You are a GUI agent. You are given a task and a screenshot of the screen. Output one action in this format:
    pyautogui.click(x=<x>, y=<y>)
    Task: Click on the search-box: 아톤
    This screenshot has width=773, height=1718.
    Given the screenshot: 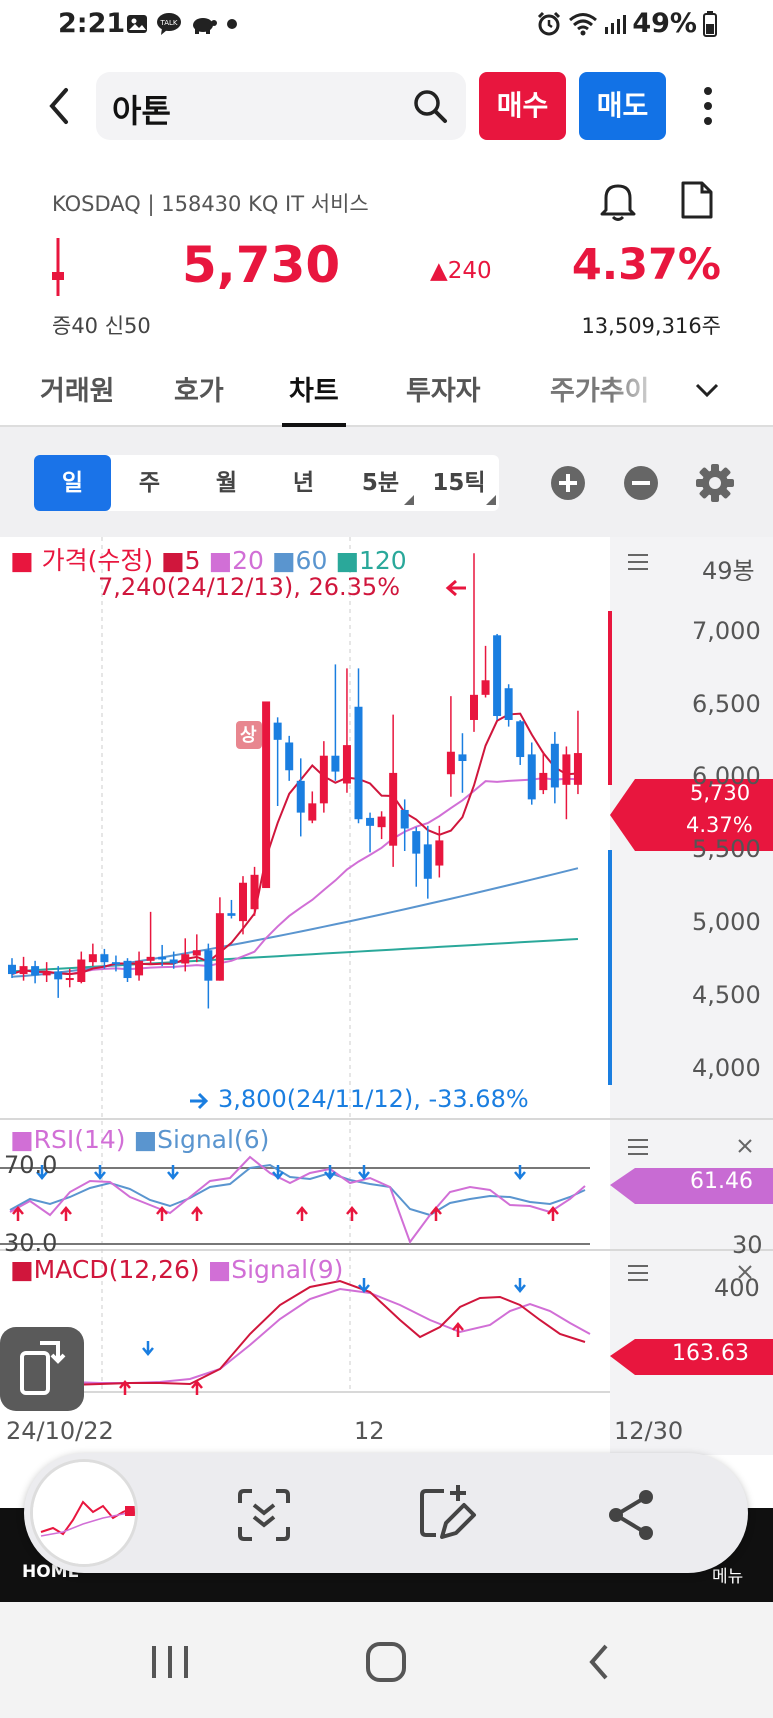 What is the action you would take?
    pyautogui.click(x=281, y=106)
    